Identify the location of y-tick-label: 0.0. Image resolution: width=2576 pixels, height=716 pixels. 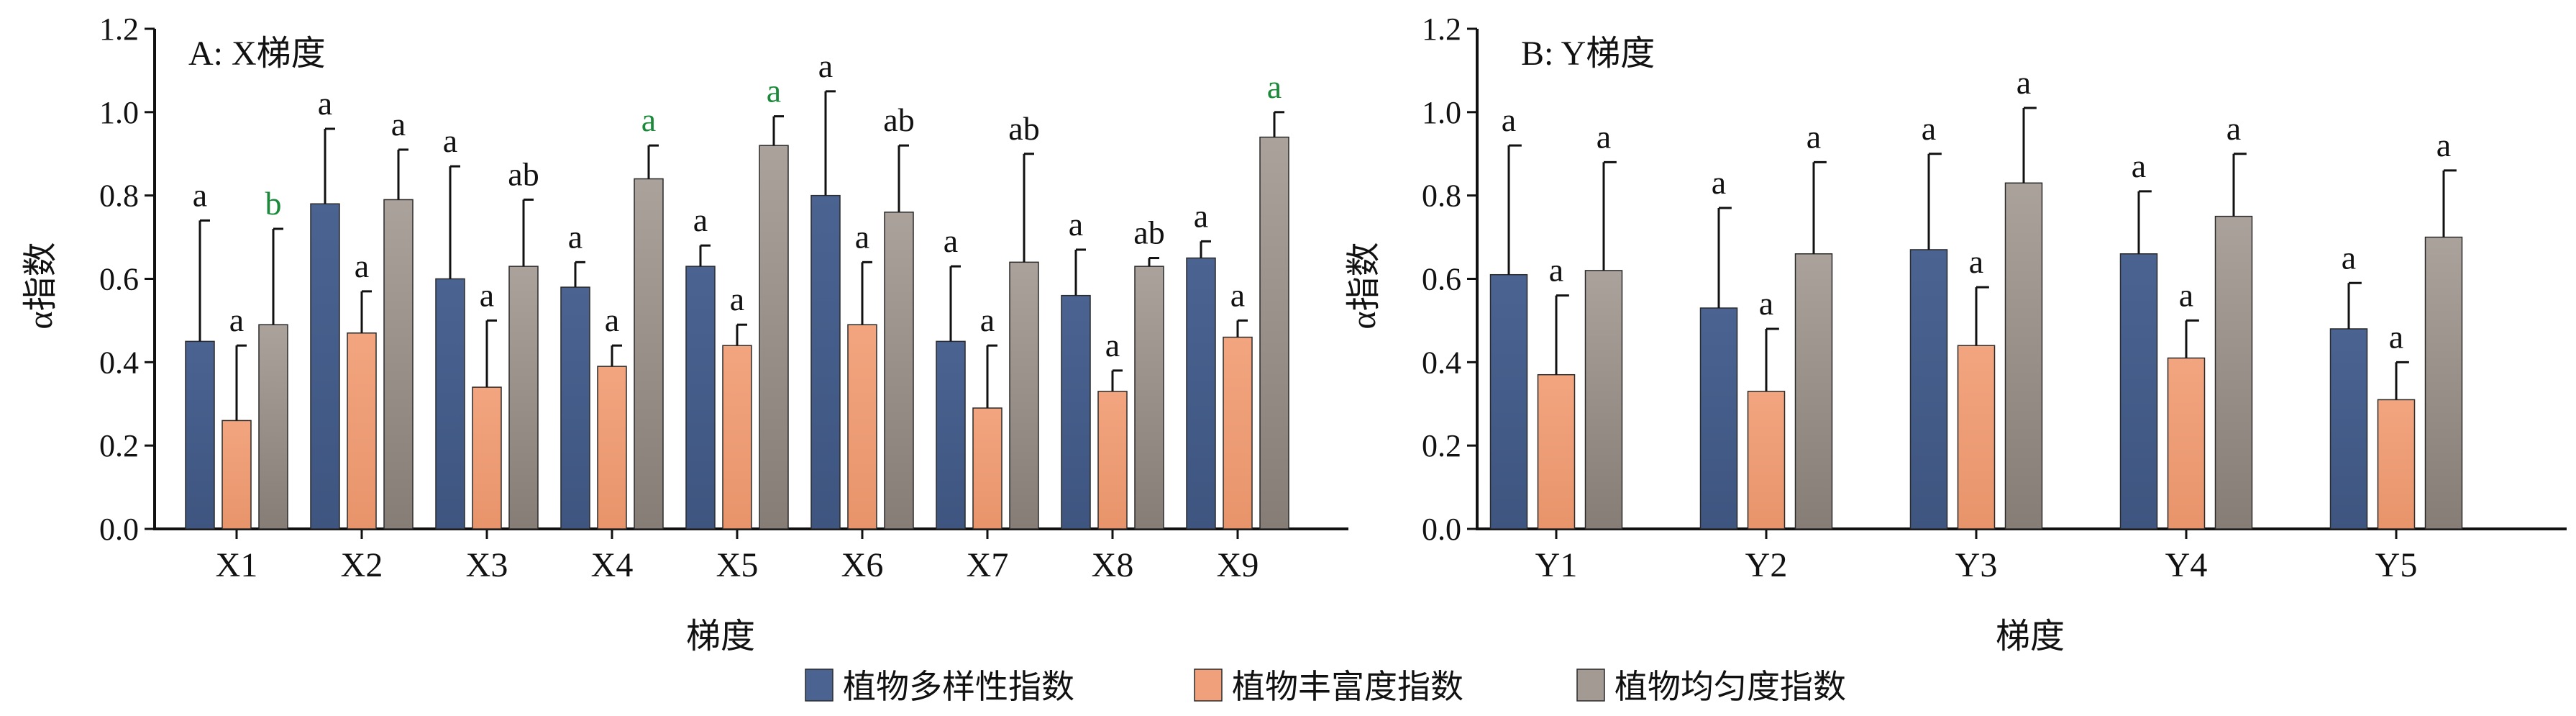
(1441, 529).